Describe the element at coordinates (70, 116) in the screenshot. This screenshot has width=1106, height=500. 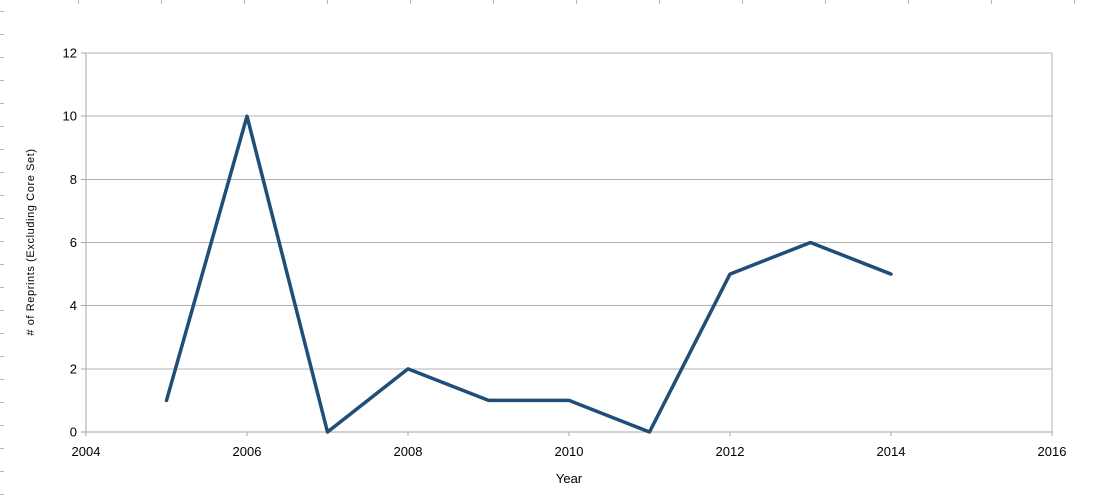
I see `y-tick-label: 10` at that location.